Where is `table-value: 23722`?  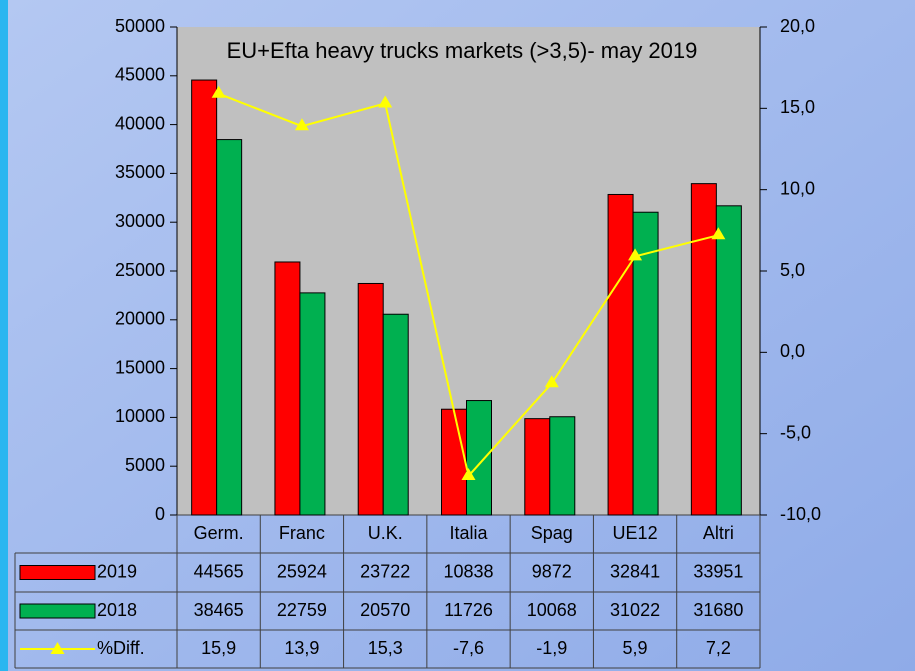
table-value: 23722 is located at coordinates (385, 571).